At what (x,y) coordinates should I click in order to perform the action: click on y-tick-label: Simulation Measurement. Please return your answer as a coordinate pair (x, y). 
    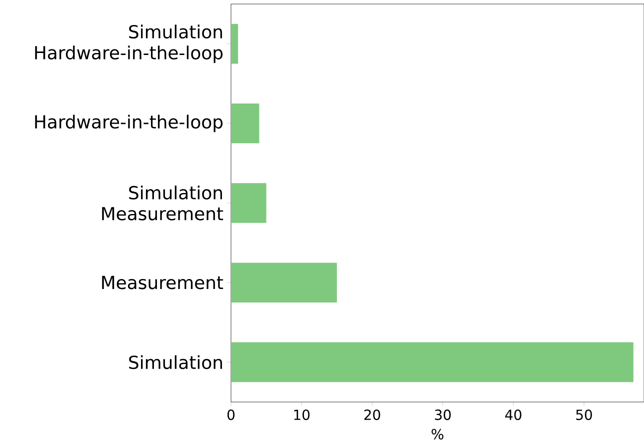
    Looking at the image, I should click on (163, 203).